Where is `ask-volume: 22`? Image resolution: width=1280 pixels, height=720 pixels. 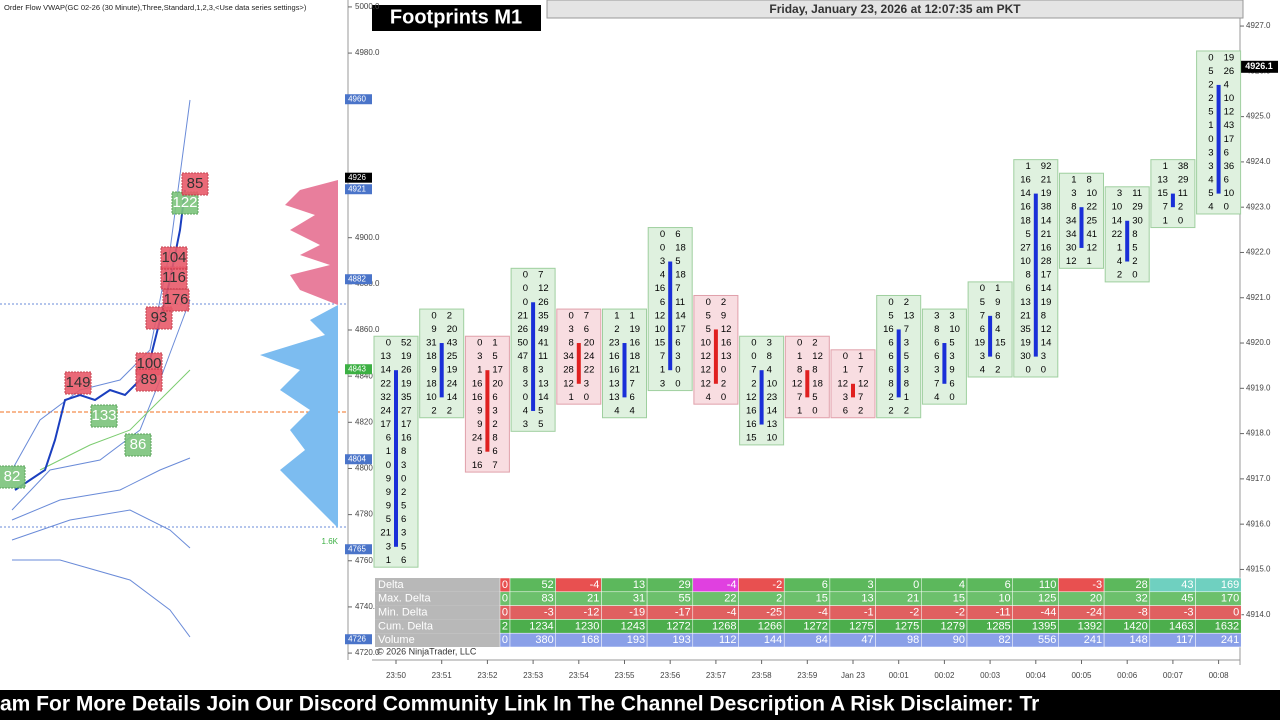
ask-volume: 22 is located at coordinates (1092, 207).